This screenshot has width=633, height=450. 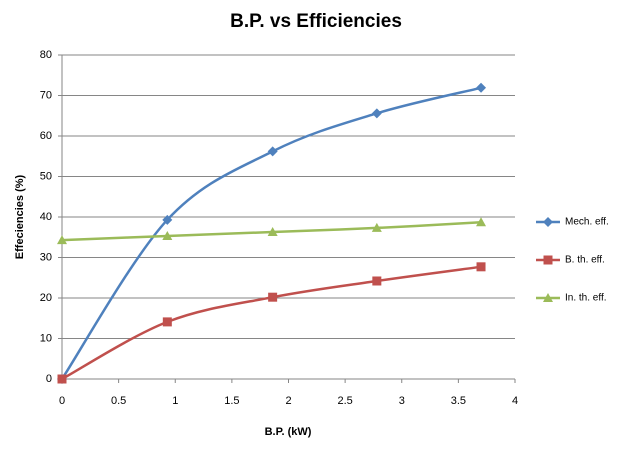 What do you see at coordinates (46, 217) in the screenshot?
I see `y-tick-label: 40` at bounding box center [46, 217].